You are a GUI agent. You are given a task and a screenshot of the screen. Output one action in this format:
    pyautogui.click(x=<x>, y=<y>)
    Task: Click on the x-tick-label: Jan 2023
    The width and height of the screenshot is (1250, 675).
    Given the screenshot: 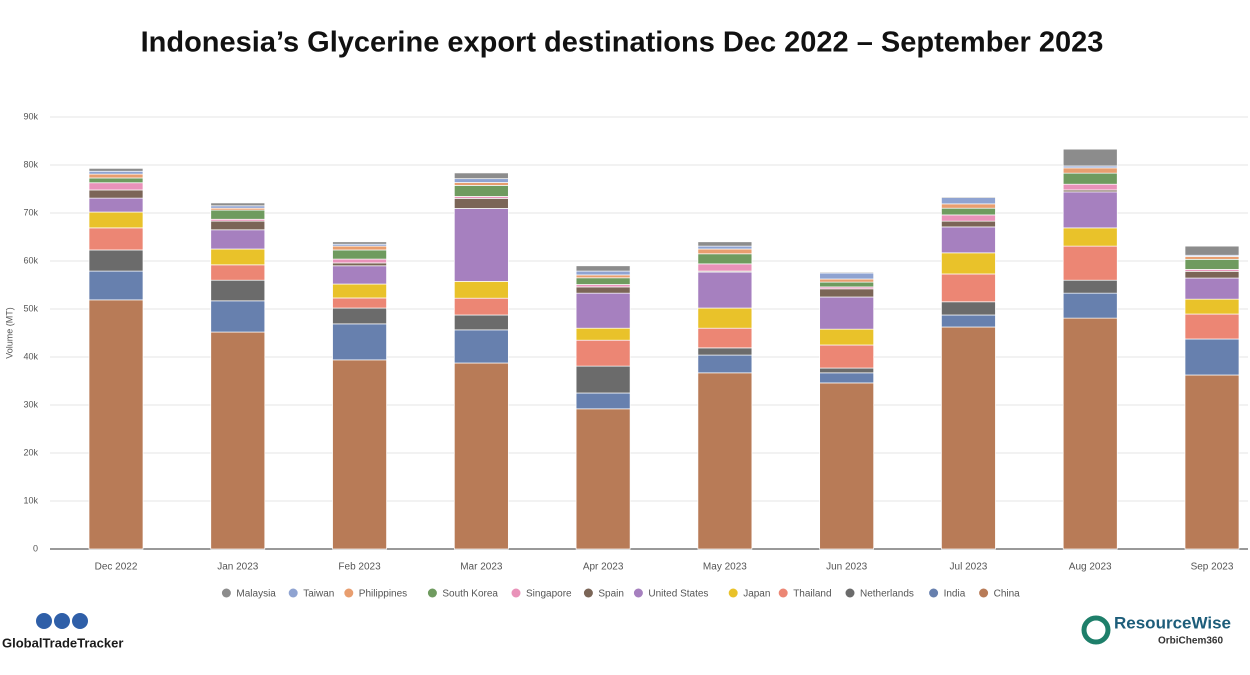 What is the action you would take?
    pyautogui.click(x=238, y=567)
    